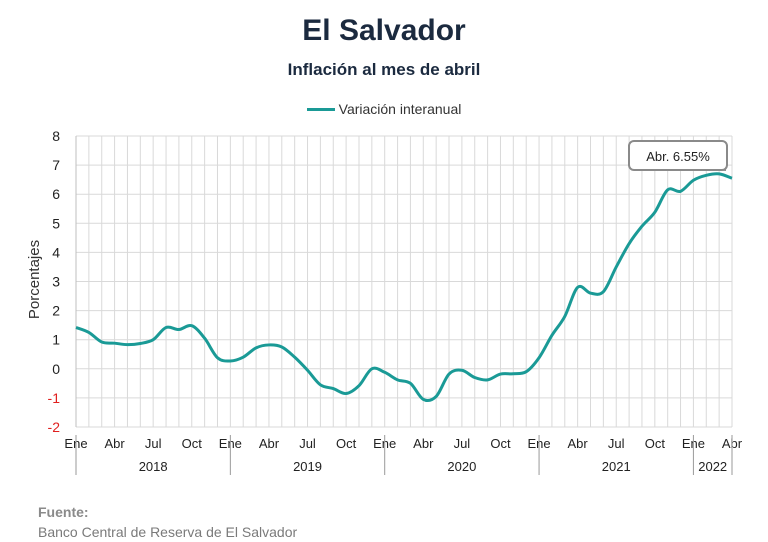  Describe the element at coordinates (56, 369) in the screenshot. I see `y-tick-label: 0` at that location.